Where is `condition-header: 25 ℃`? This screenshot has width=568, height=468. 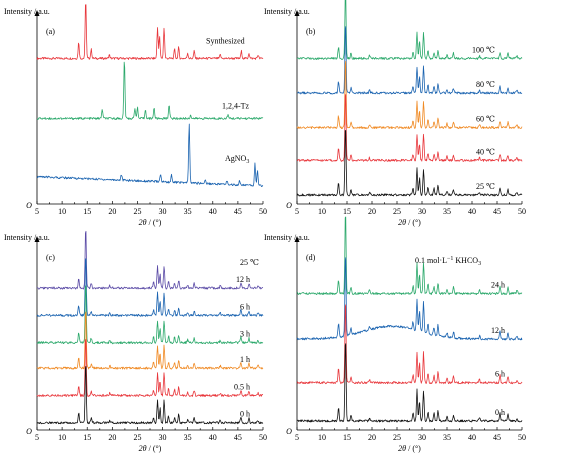
condition-header: 25 ℃ is located at coordinates (249, 262).